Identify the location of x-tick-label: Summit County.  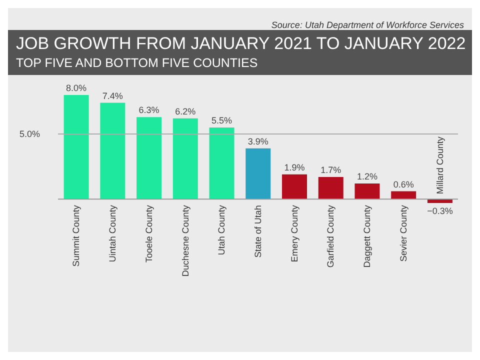
(76, 235).